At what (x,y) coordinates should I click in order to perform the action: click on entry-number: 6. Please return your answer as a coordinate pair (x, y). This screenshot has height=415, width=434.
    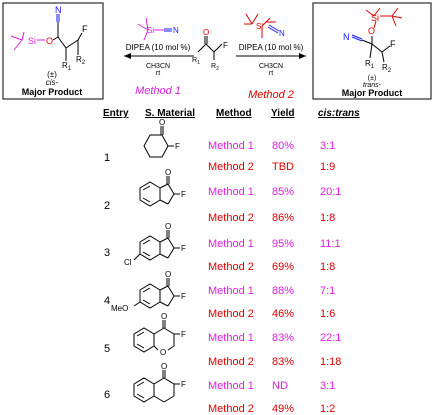
    Looking at the image, I should click on (107, 395).